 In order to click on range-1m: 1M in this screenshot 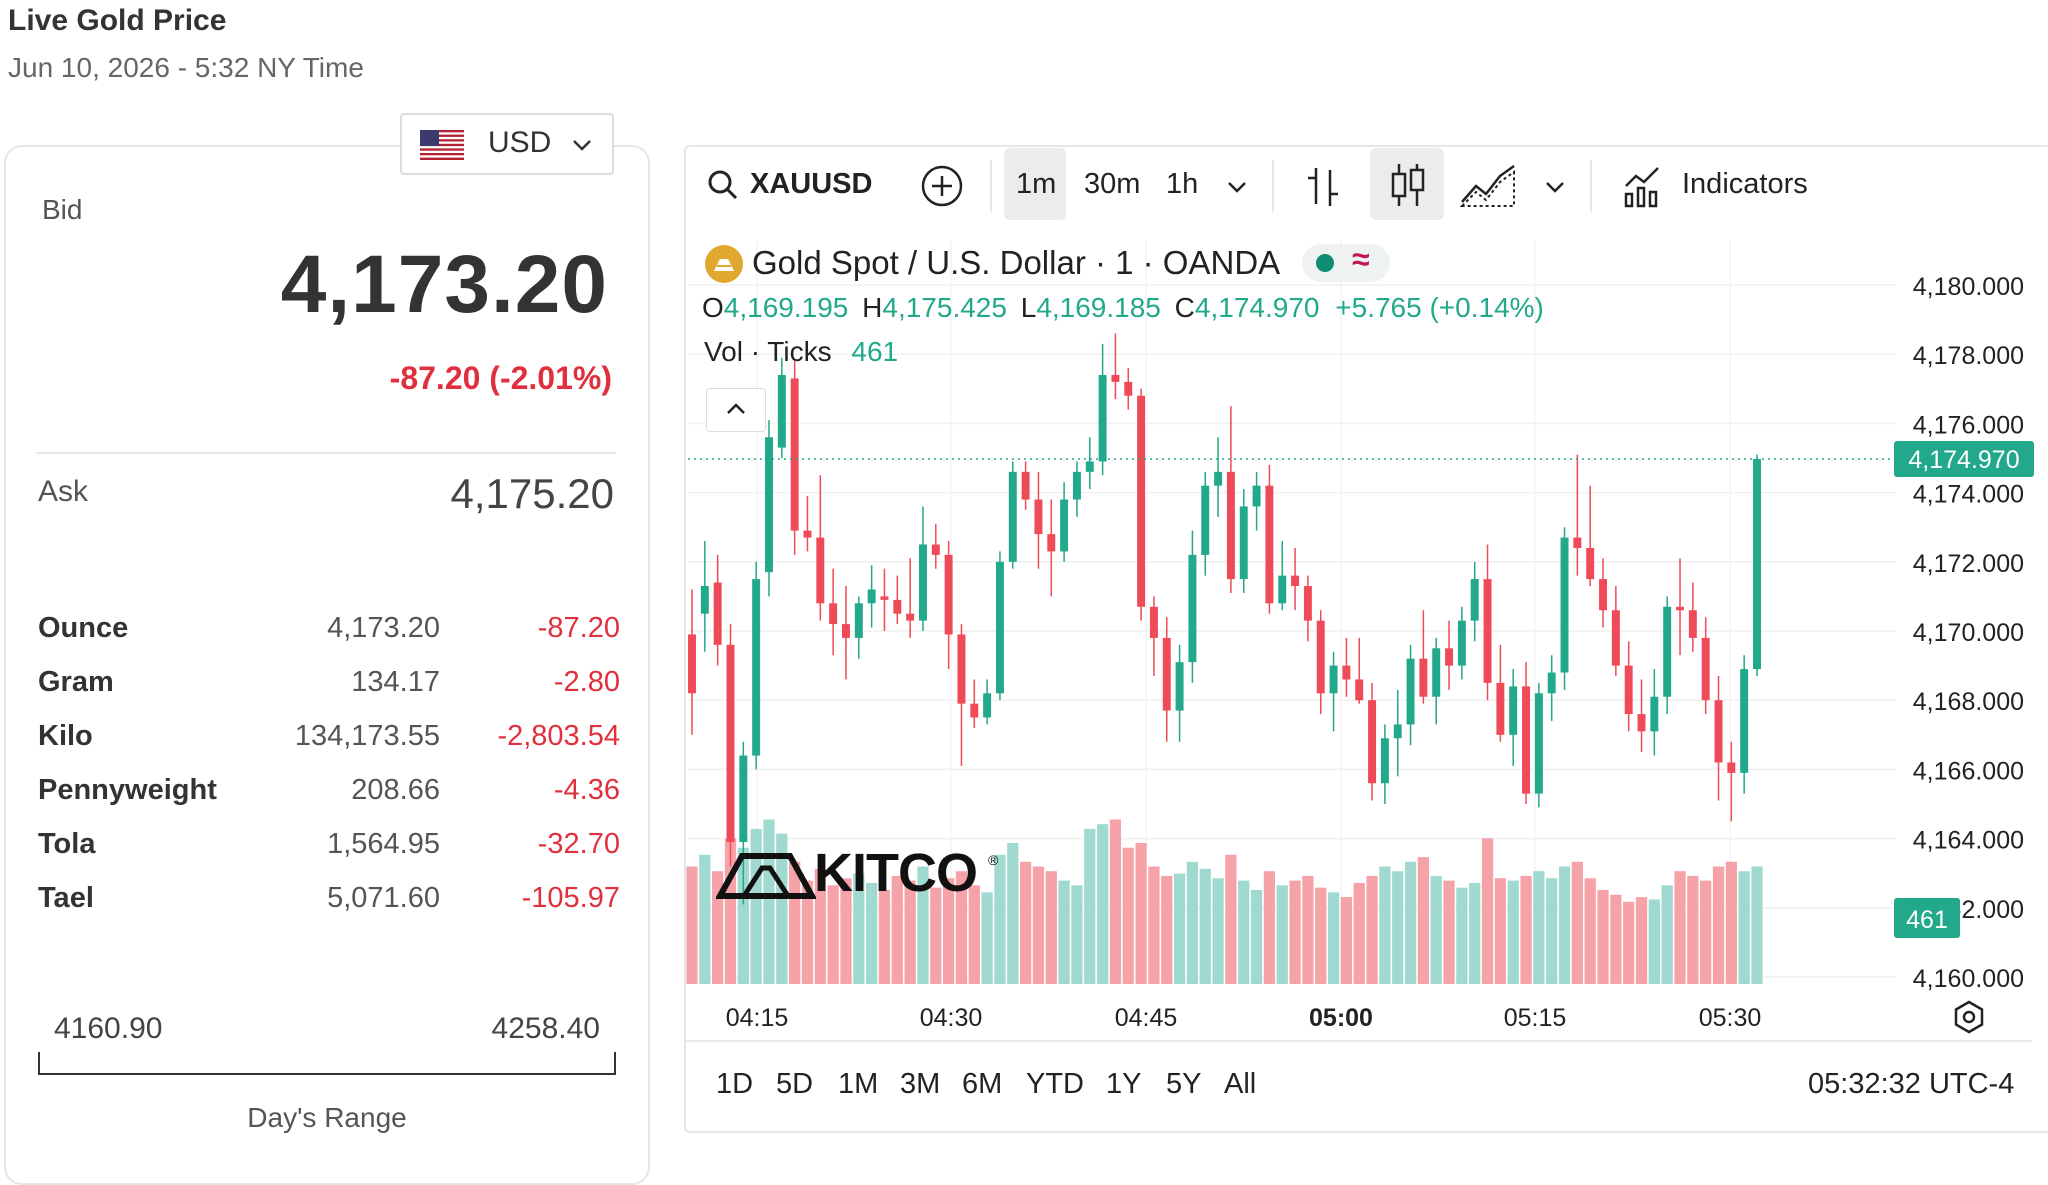, I will do `click(858, 1084)`.